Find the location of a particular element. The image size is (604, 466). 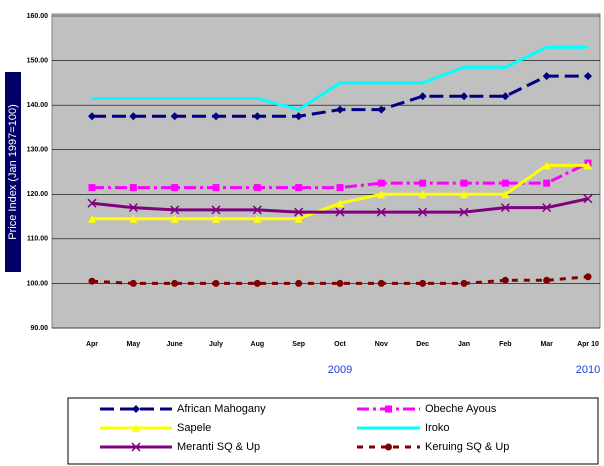

year-label: 2009 is located at coordinates (340, 370).